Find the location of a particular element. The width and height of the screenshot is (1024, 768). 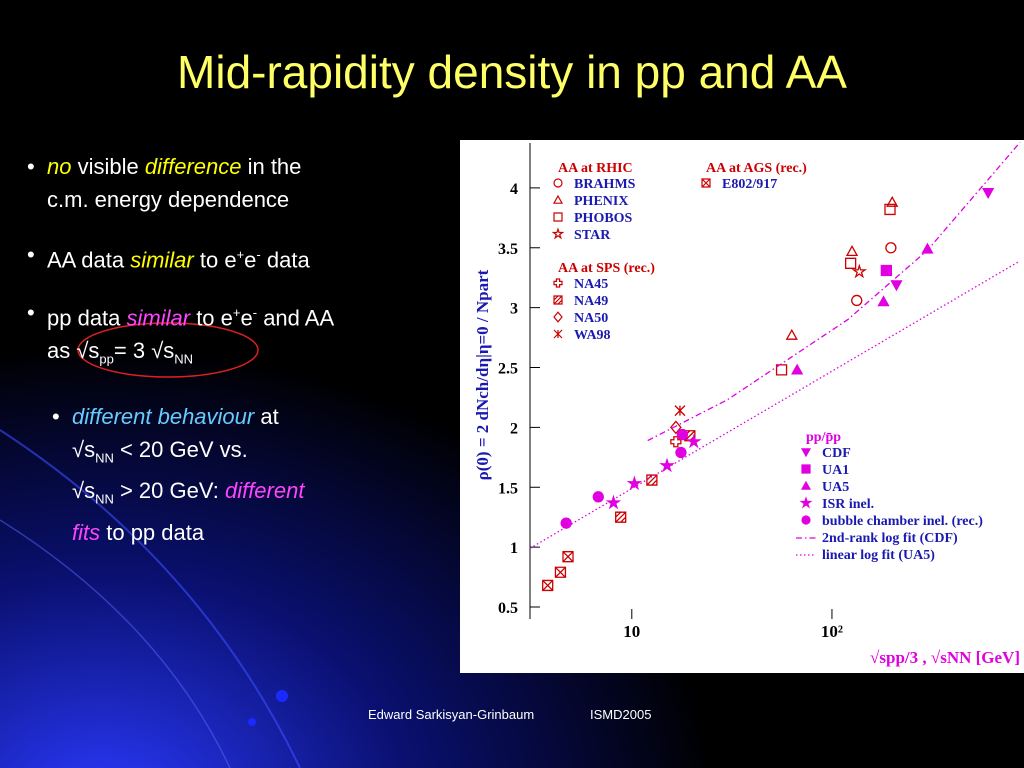

fit-line is located at coordinates (834, 291).